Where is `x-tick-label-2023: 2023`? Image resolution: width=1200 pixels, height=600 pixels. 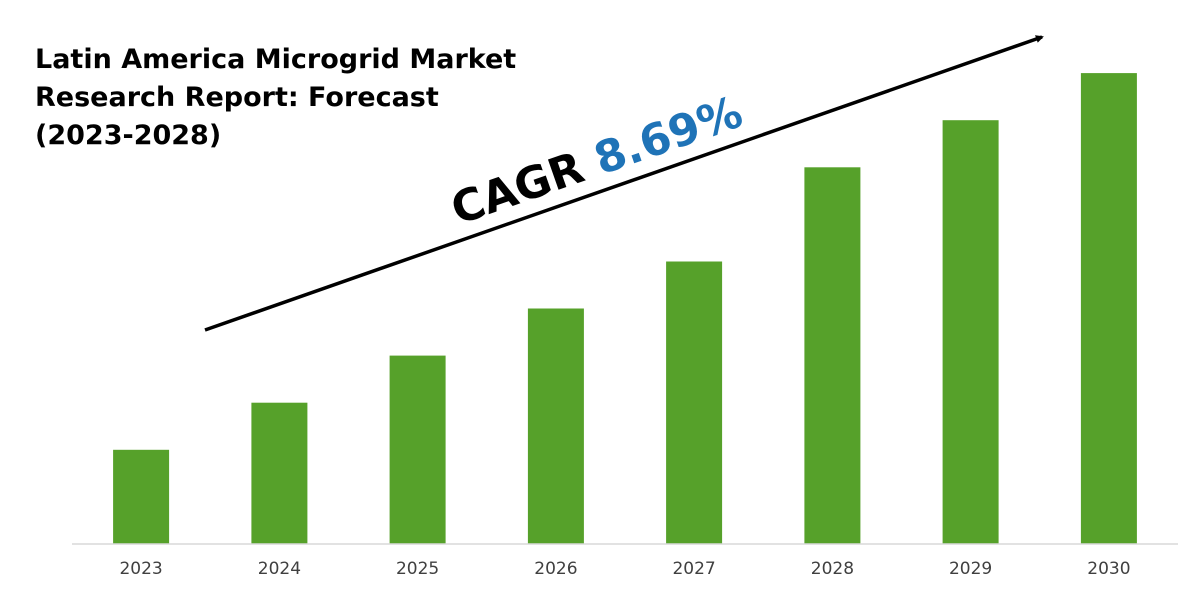
x-tick-label-2023: 2023 is located at coordinates (140, 569).